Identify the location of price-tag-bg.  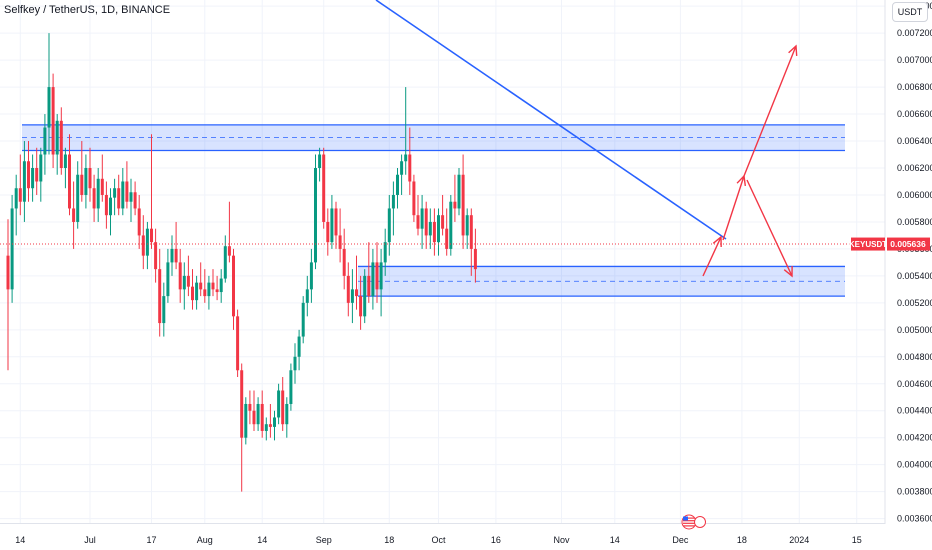
(908, 244).